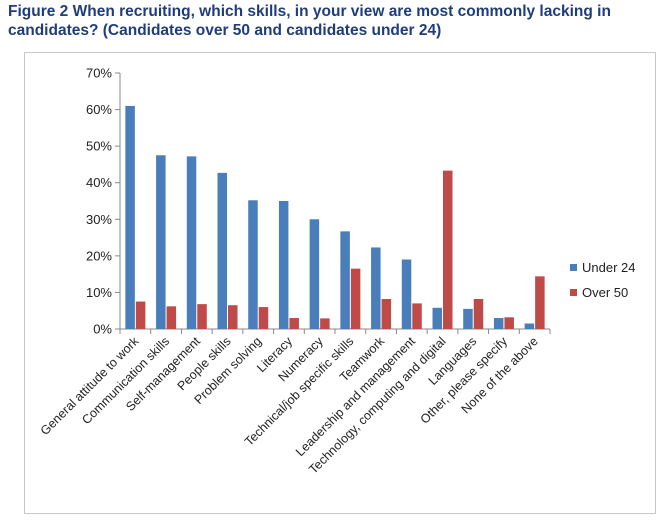 This screenshot has height=522, width=671. Describe the element at coordinates (99, 255) in the screenshot. I see `y-tick-label: 20%` at that location.